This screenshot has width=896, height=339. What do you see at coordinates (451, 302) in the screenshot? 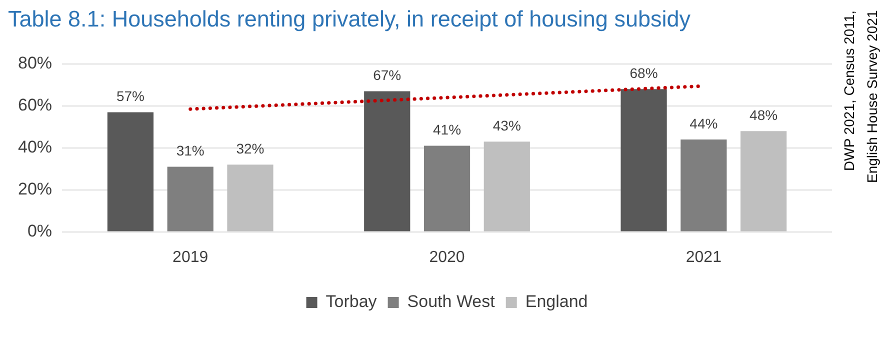
I see `legend-label: South West` at bounding box center [451, 302].